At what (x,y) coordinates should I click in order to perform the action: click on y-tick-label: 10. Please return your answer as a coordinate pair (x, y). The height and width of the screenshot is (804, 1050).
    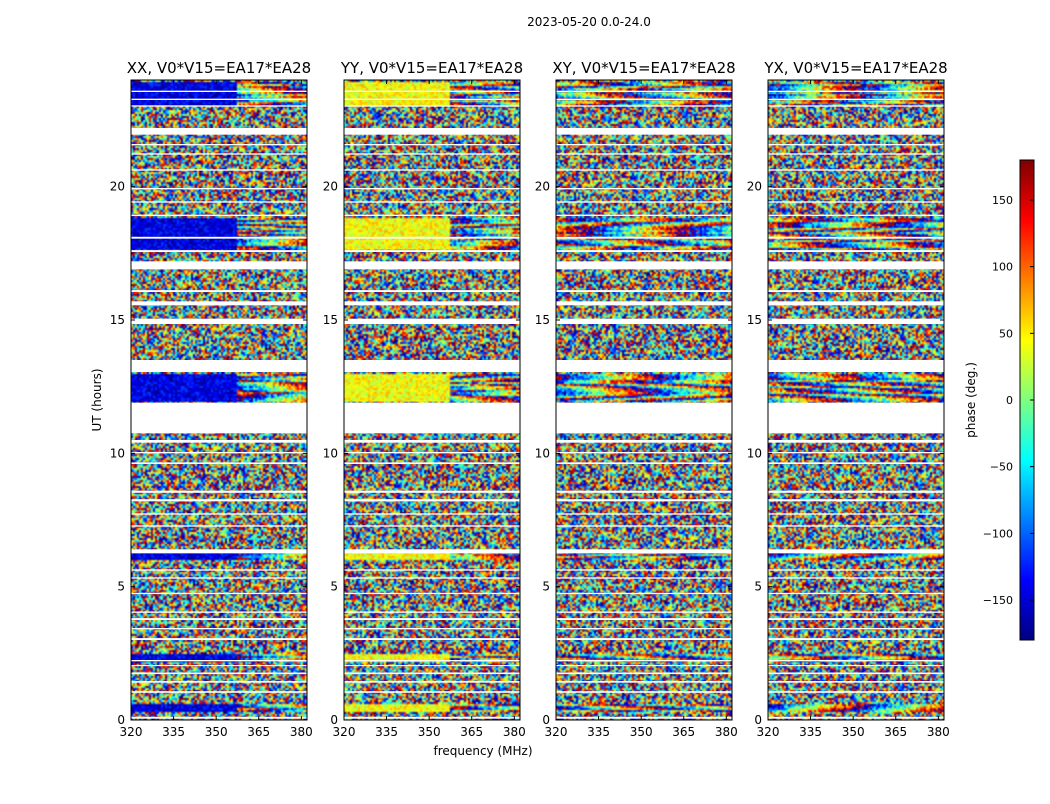
    Looking at the image, I should click on (754, 453).